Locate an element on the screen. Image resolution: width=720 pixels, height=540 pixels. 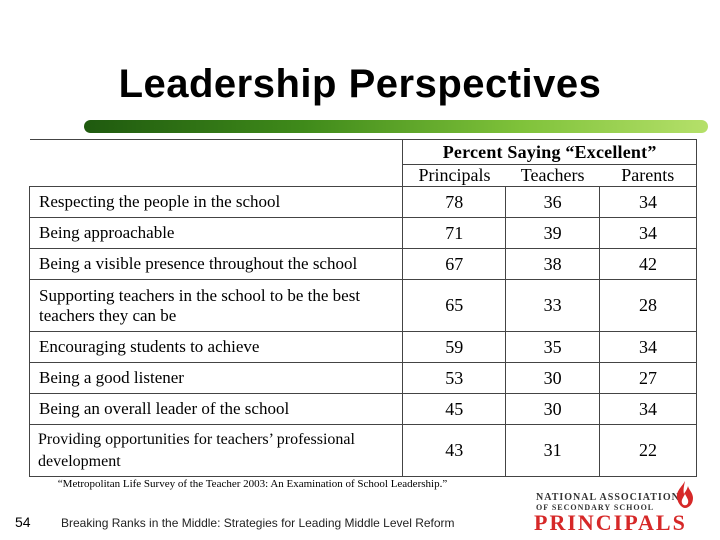
teachers-value: 33 is located at coordinates (552, 305).